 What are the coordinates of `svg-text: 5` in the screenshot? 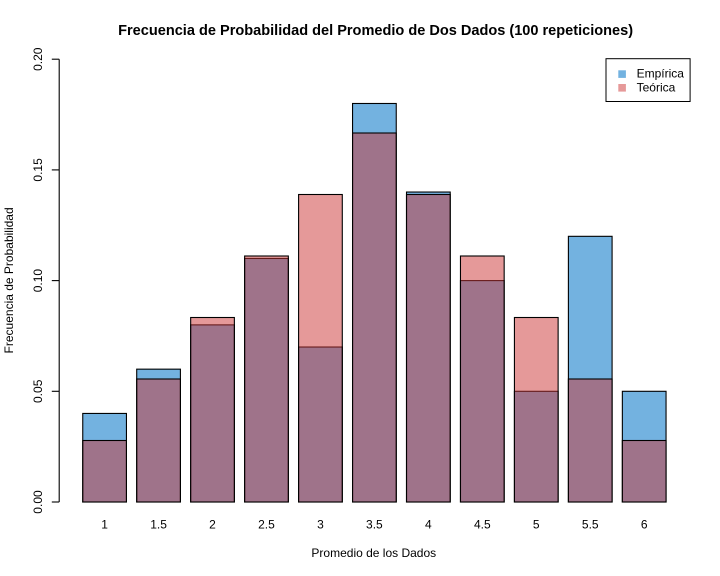 It's located at (536, 524).